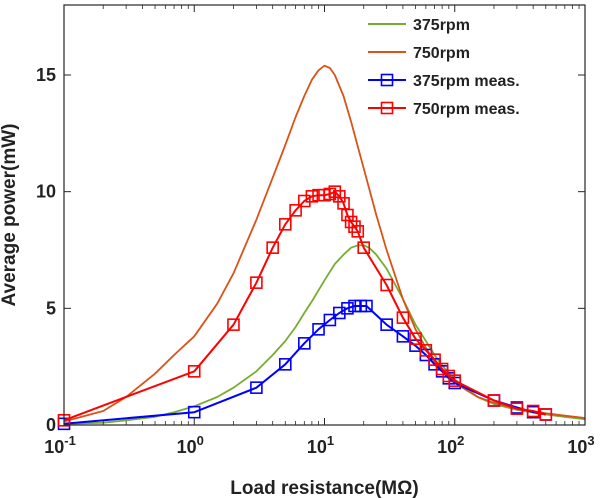  I want to click on y-tick-label: 0, so click(51, 425).